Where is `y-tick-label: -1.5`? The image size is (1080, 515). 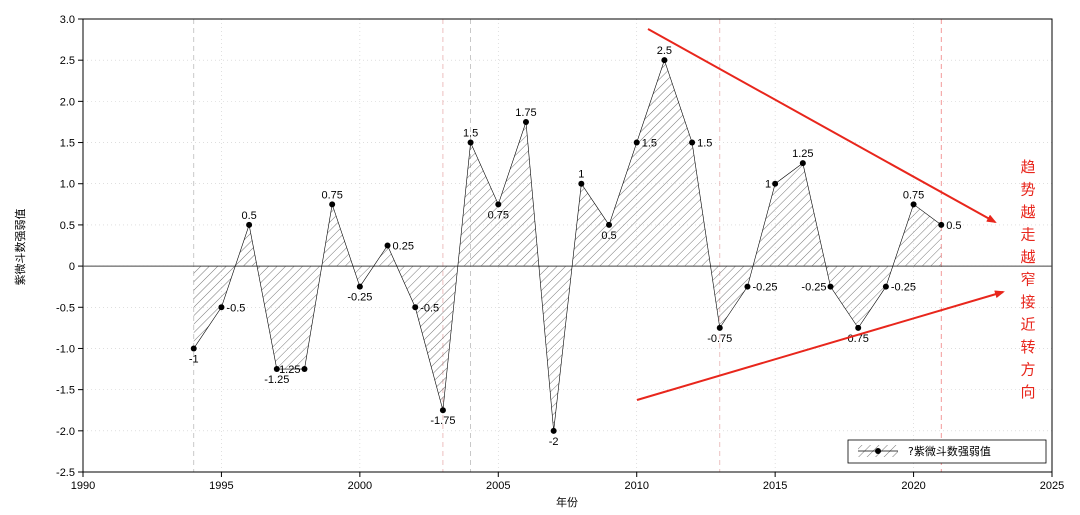
y-tick-label: -1.5 is located at coordinates (65, 391).